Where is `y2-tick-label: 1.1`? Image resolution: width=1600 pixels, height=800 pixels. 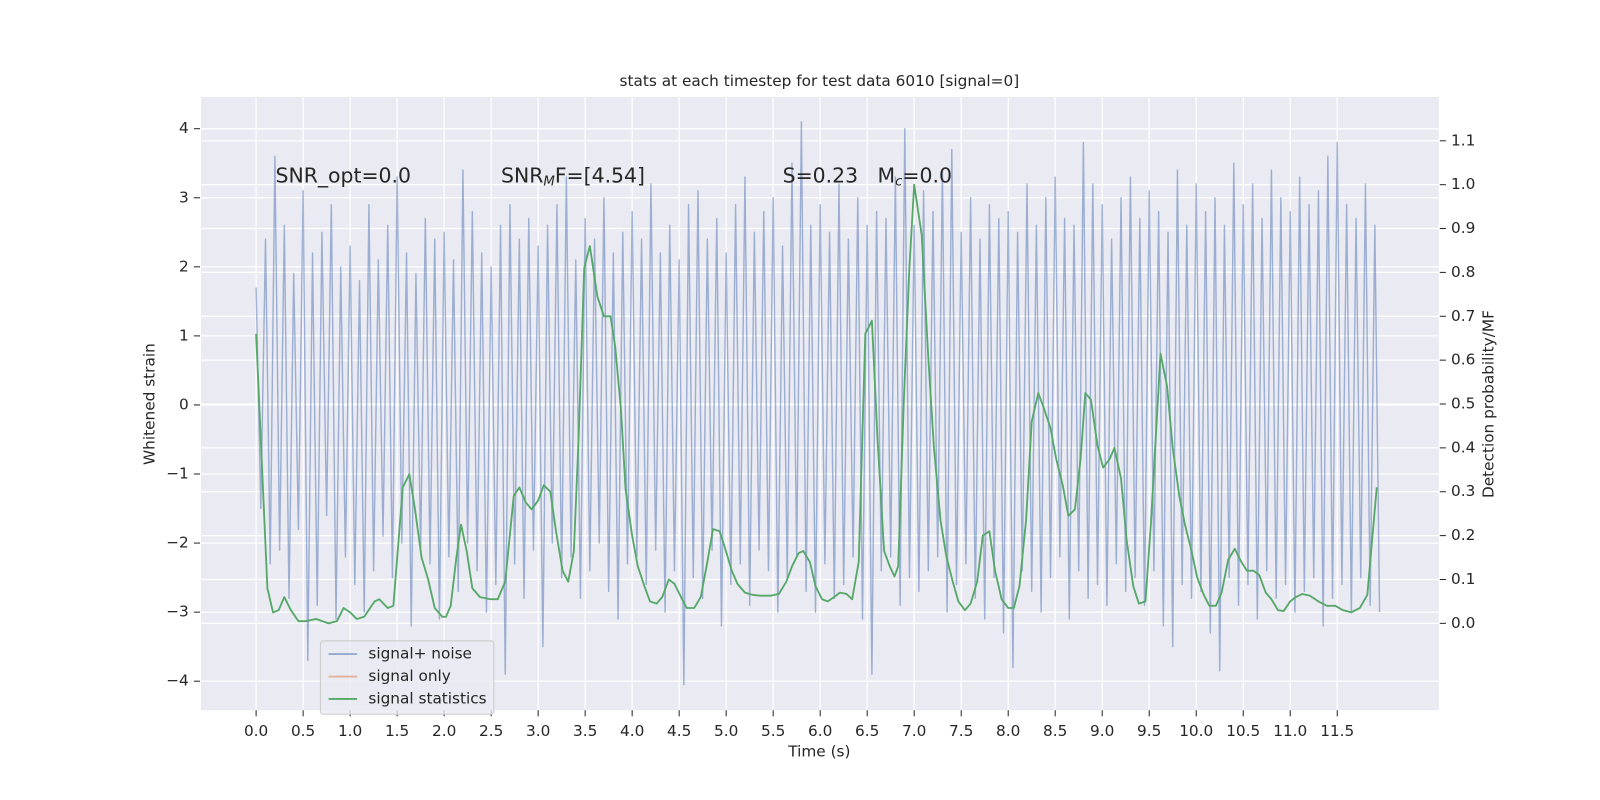 y2-tick-label: 1.1 is located at coordinates (1463, 140).